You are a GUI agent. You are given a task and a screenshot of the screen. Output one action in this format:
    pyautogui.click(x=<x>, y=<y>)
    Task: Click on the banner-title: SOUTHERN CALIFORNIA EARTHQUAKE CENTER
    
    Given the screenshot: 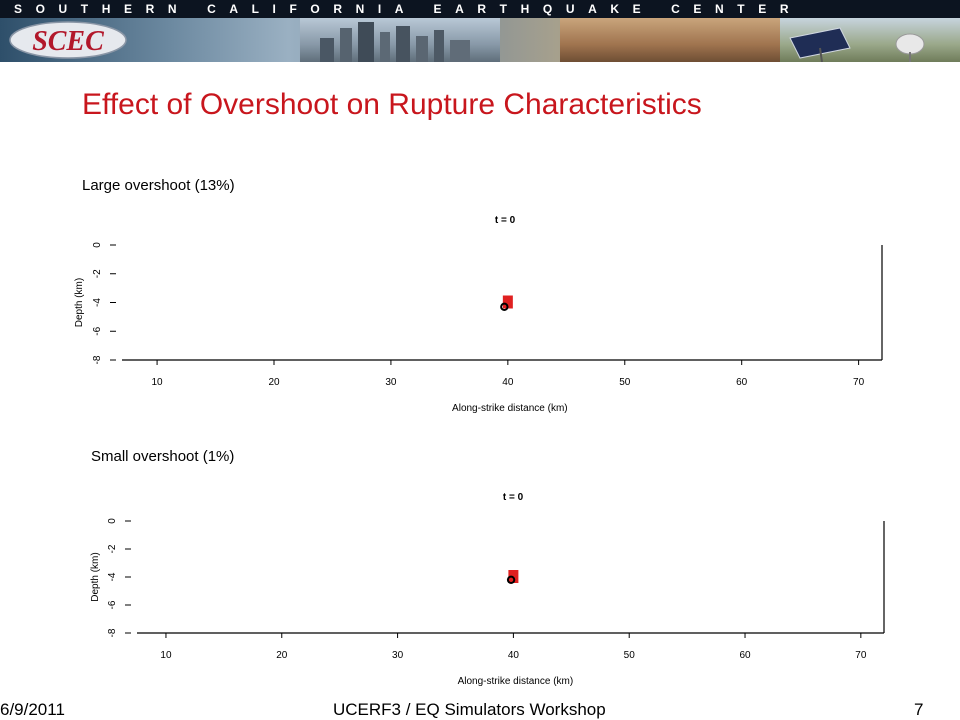 What is the action you would take?
    pyautogui.click(x=480, y=9)
    